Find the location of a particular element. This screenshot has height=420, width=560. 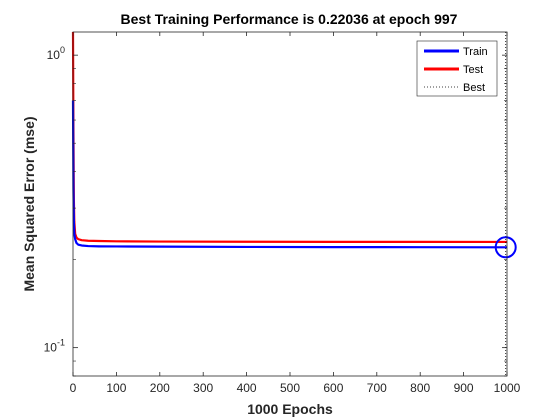

legend-best-label: Best is located at coordinates (474, 88).